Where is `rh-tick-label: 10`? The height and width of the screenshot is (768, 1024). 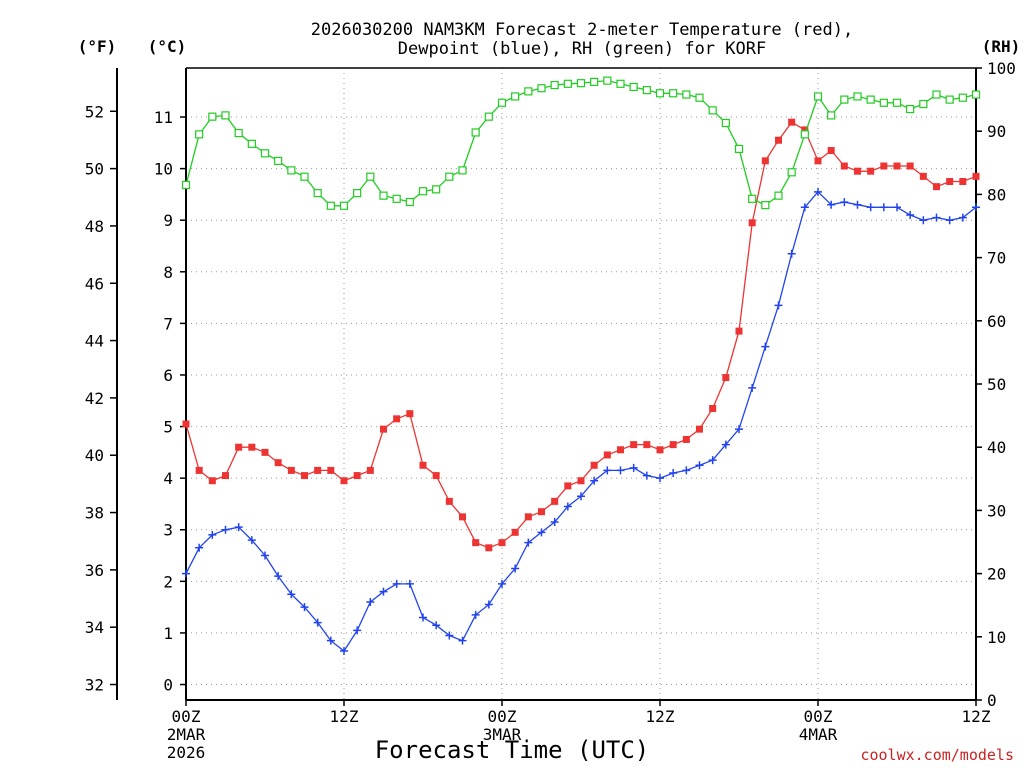
rh-tick-label: 10 is located at coordinates (996, 637).